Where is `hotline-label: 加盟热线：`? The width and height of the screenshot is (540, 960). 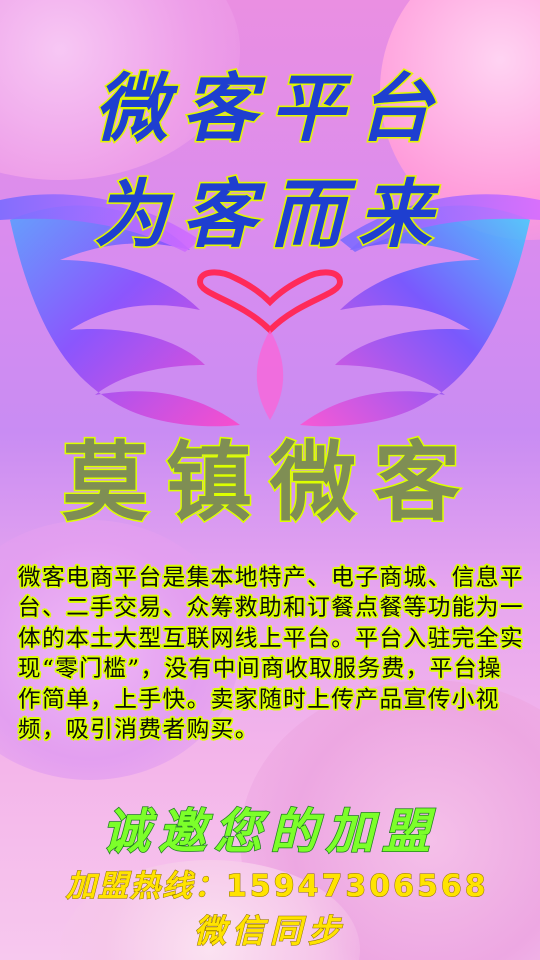
hotline-label: 加盟热线： is located at coordinates (146, 886).